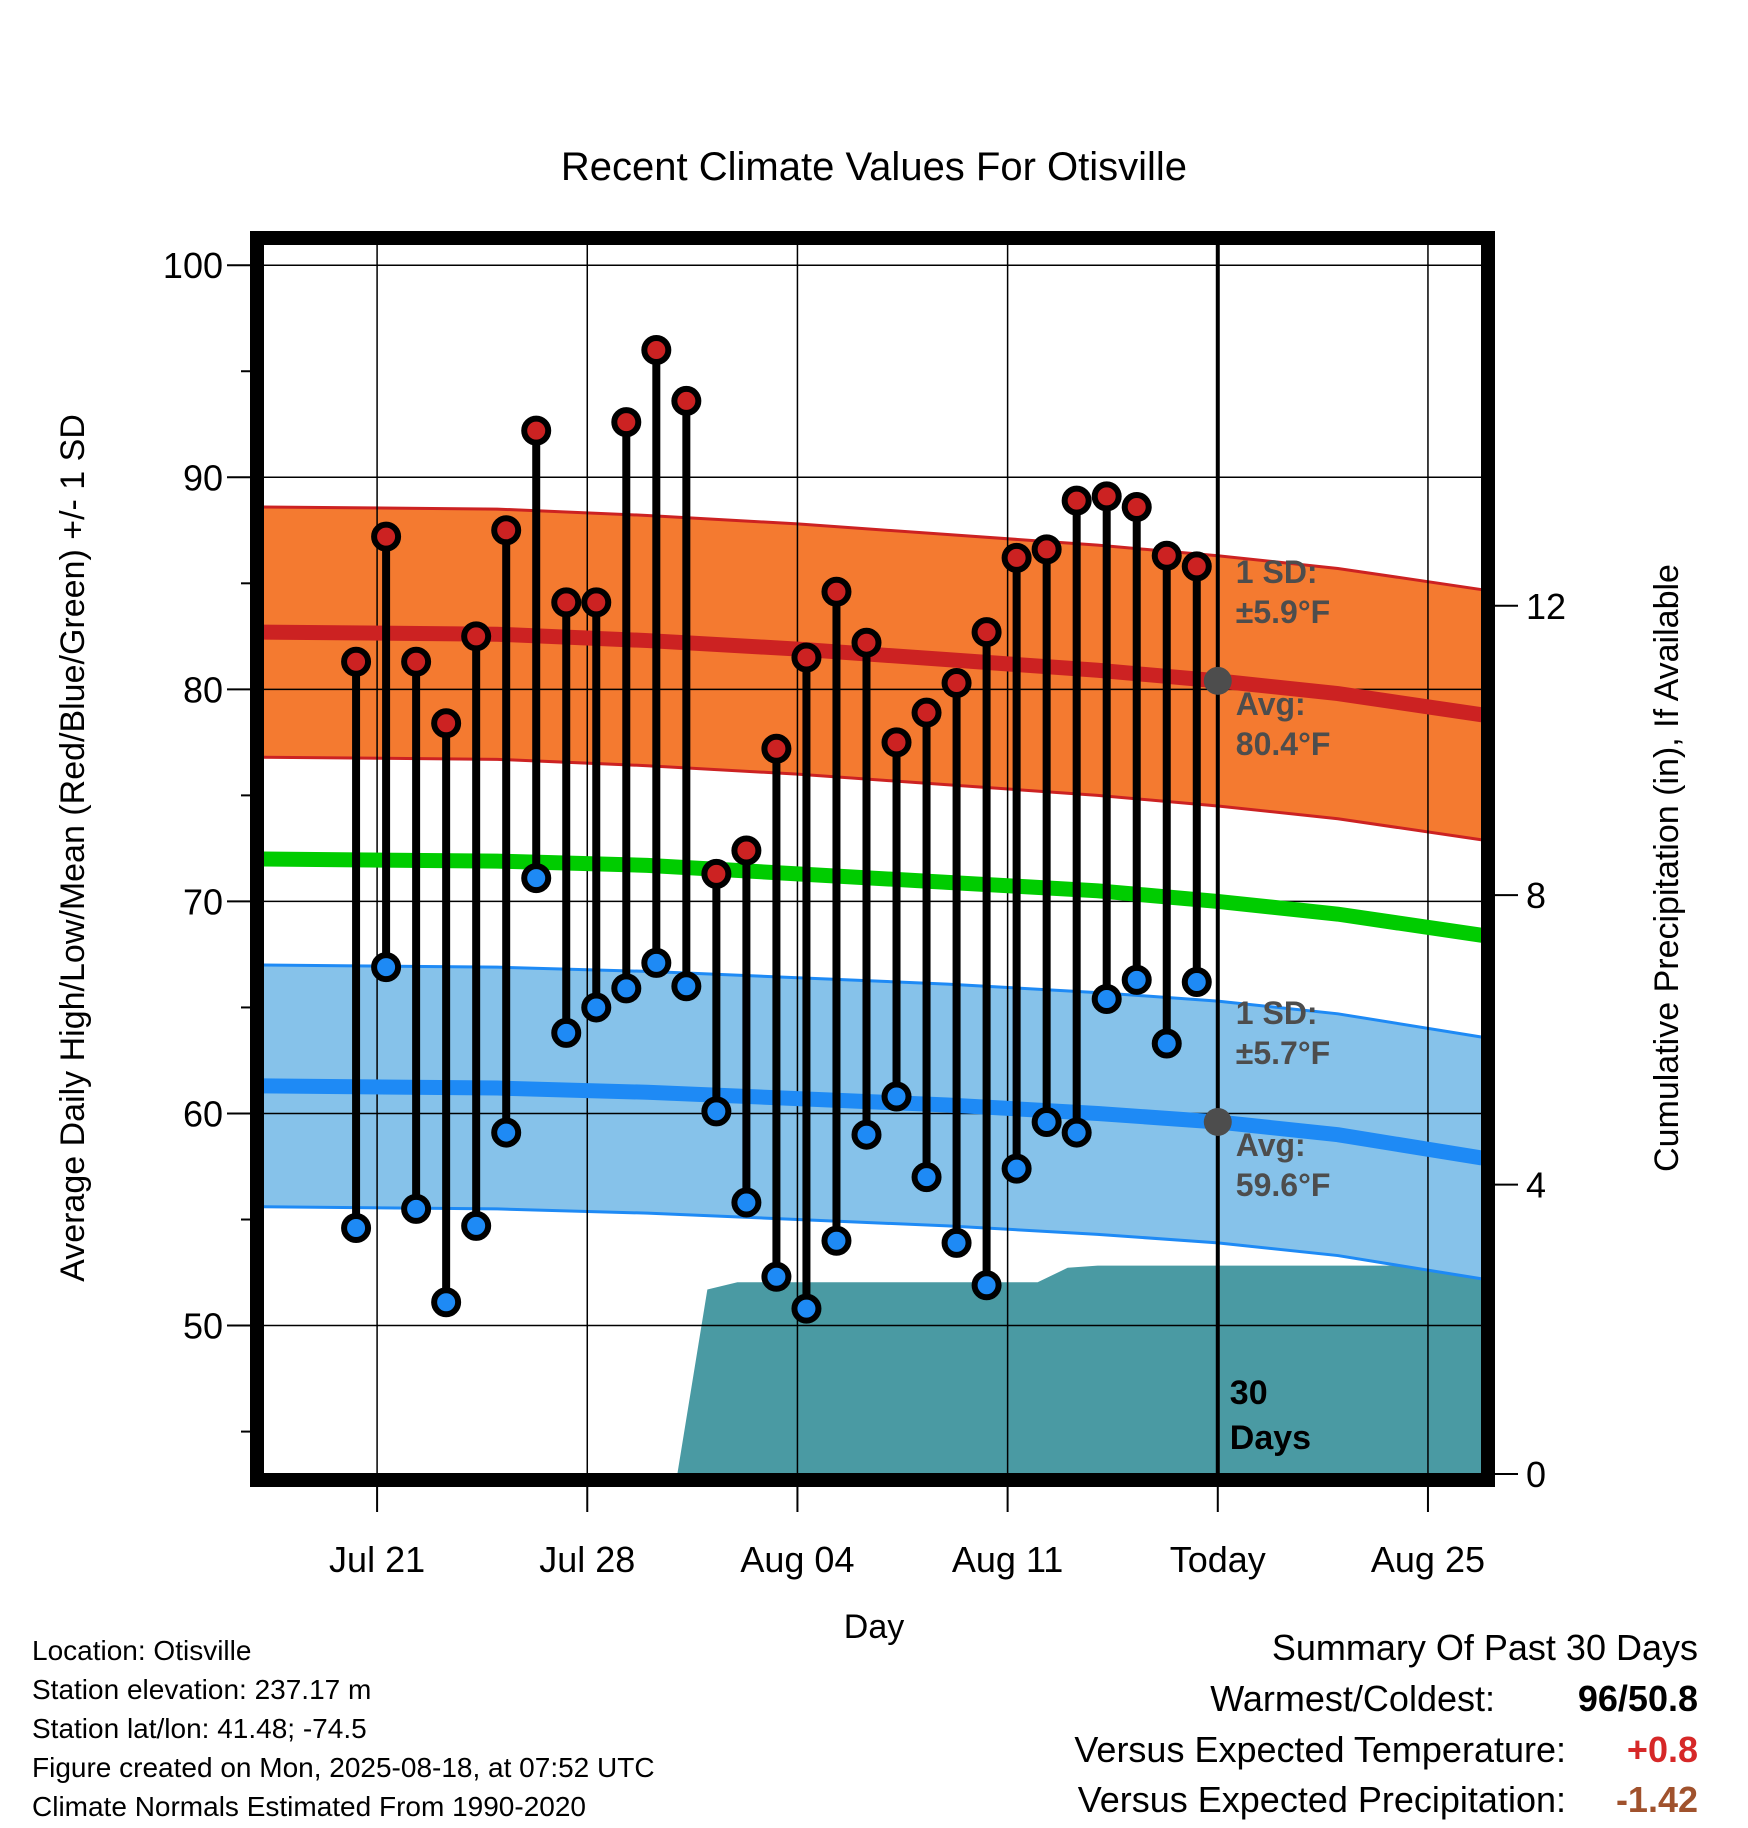  What do you see at coordinates (874, 1627) in the screenshot?
I see `x-axis-label: Day` at bounding box center [874, 1627].